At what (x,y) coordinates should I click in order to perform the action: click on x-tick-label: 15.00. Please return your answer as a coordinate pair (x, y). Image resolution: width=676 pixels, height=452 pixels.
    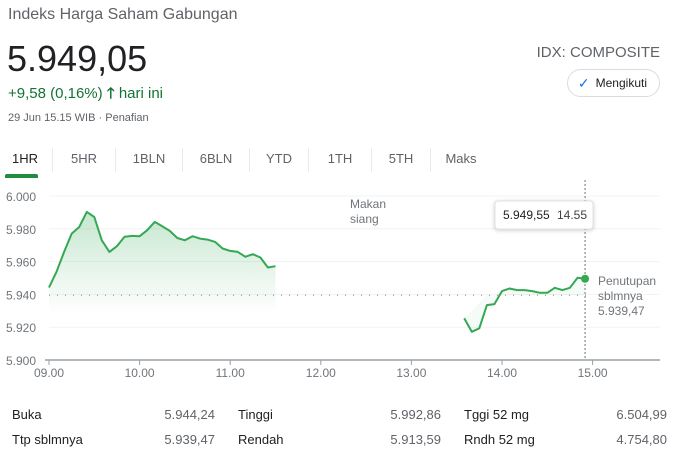
    Looking at the image, I should click on (593, 373).